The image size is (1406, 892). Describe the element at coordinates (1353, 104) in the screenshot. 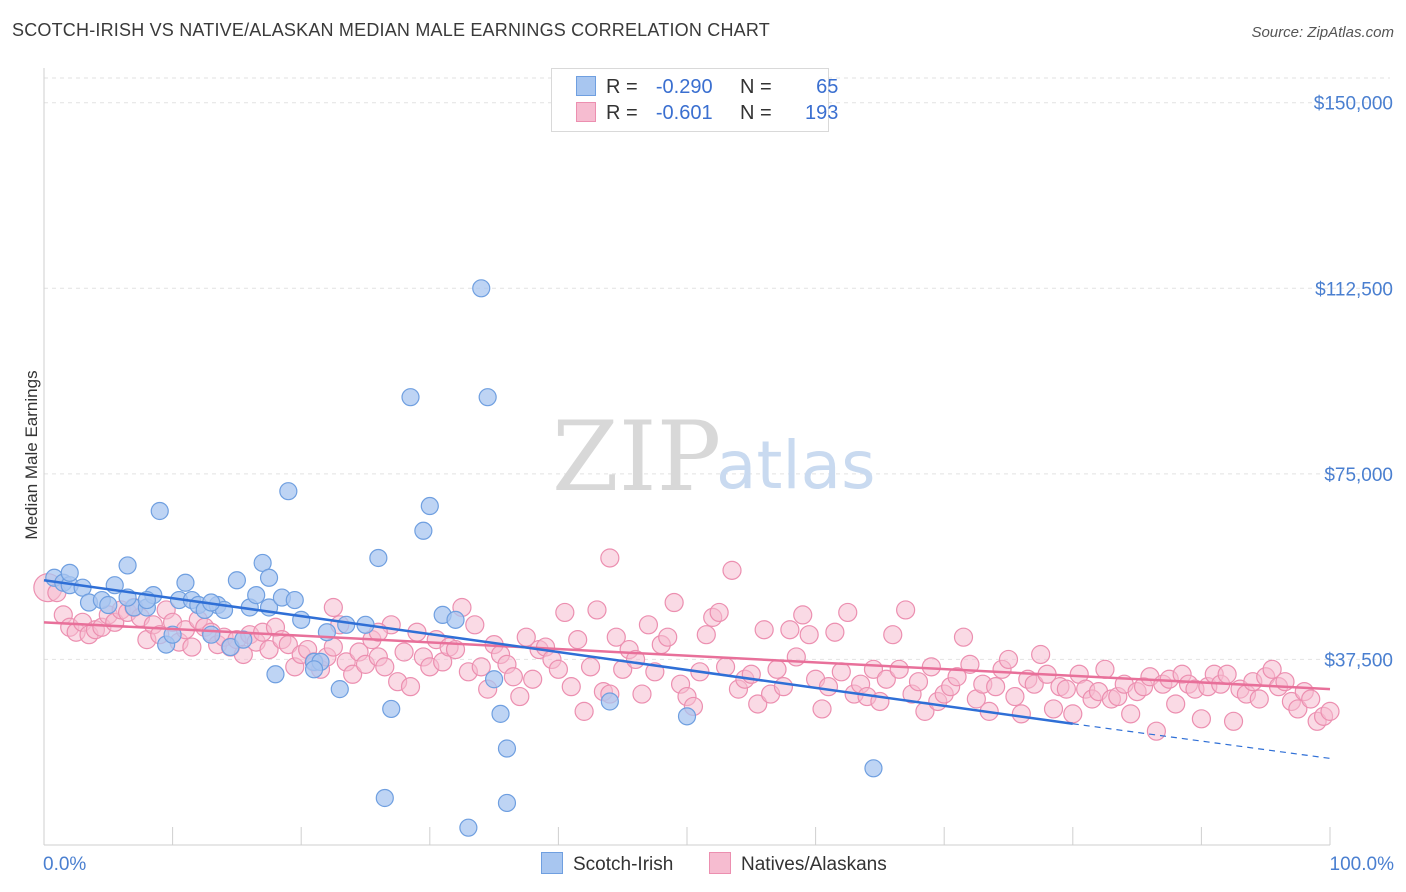

I see `y-tick-label: $150,000` at that location.